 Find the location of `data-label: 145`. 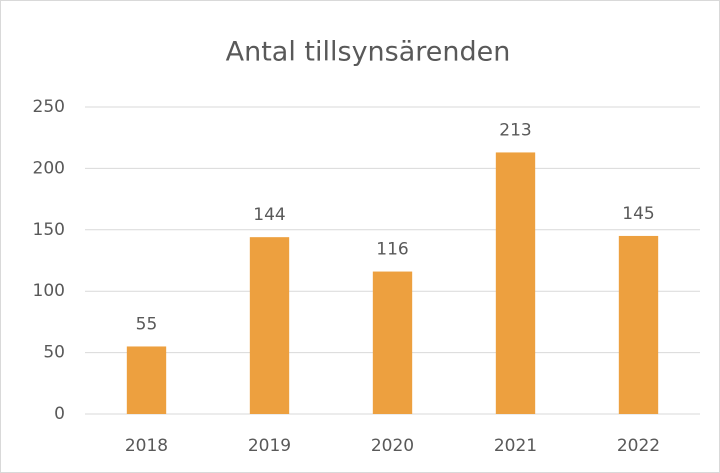

data-label: 145 is located at coordinates (638, 214).